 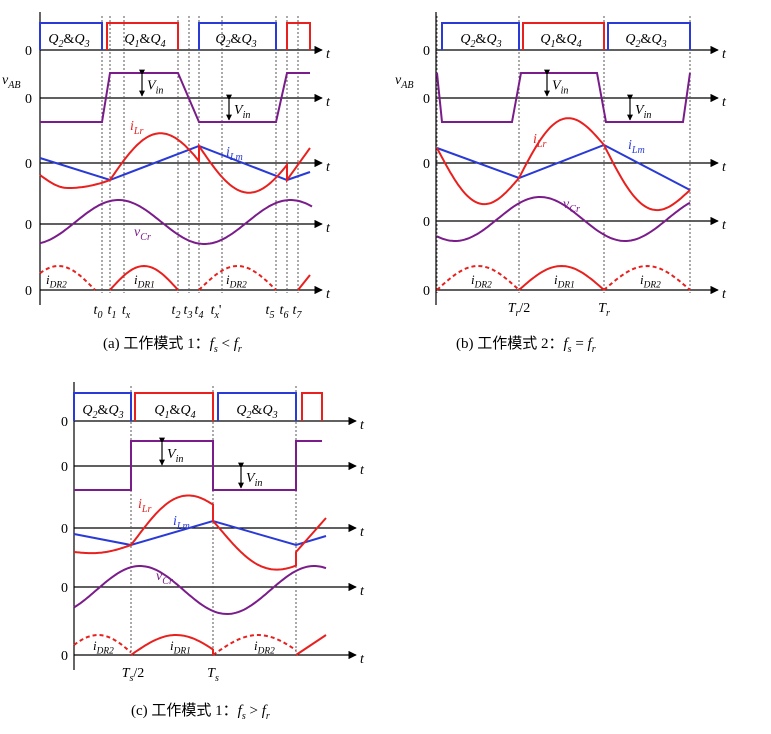 I want to click on panel-caption: (c) 工作模式 1：fs > fr, so click(x=200, y=712).